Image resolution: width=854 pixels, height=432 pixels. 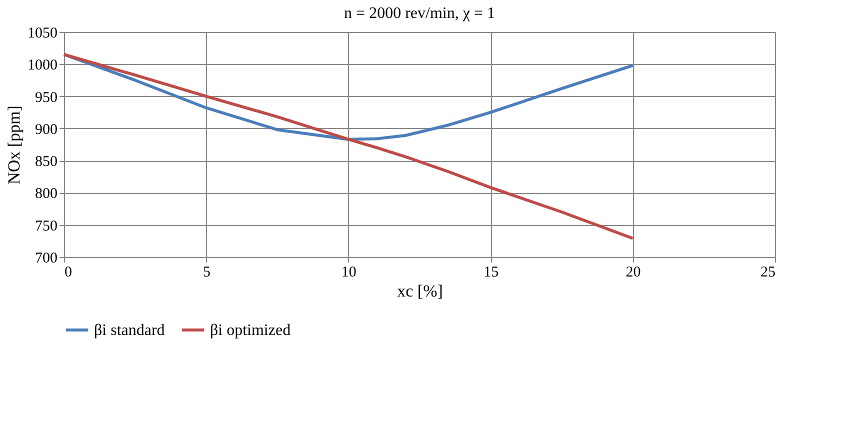 I want to click on legend-label: βi standard, so click(x=129, y=330).